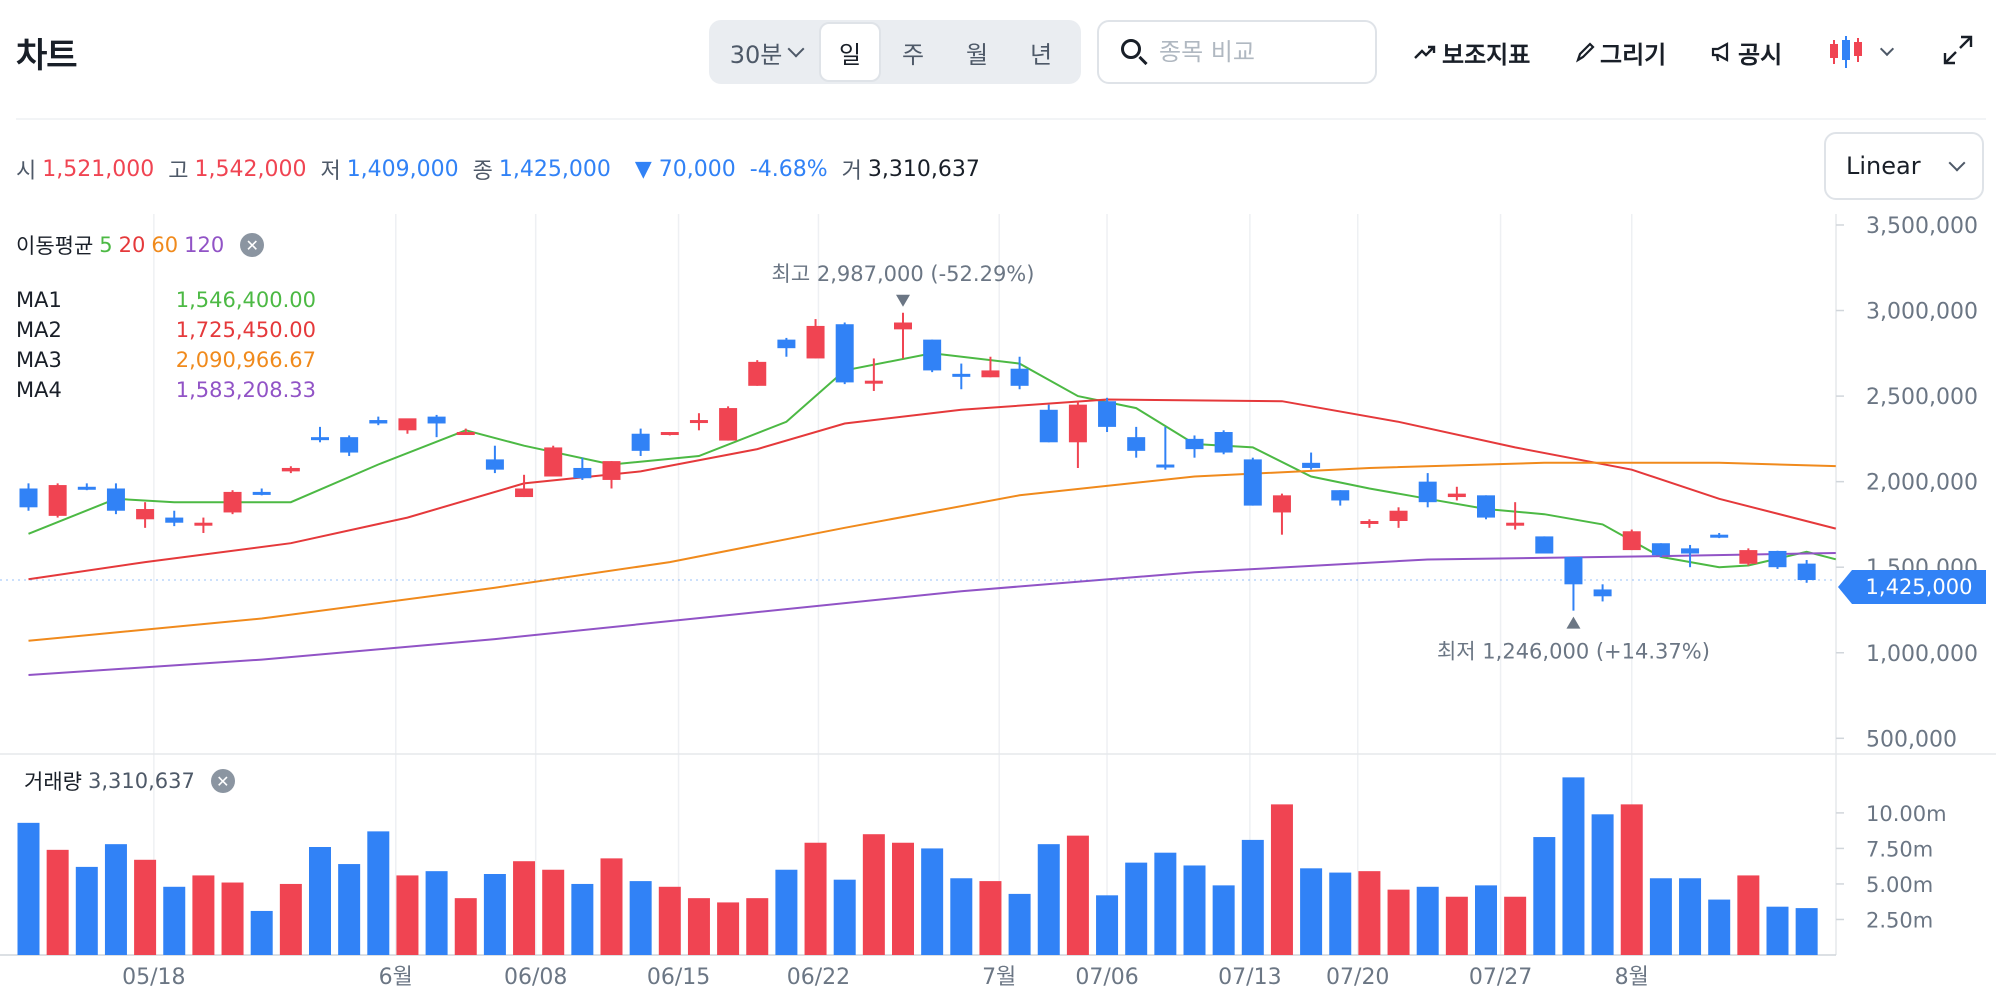  Describe the element at coordinates (756, 54) in the screenshot. I see `interval-label: 30분` at that location.